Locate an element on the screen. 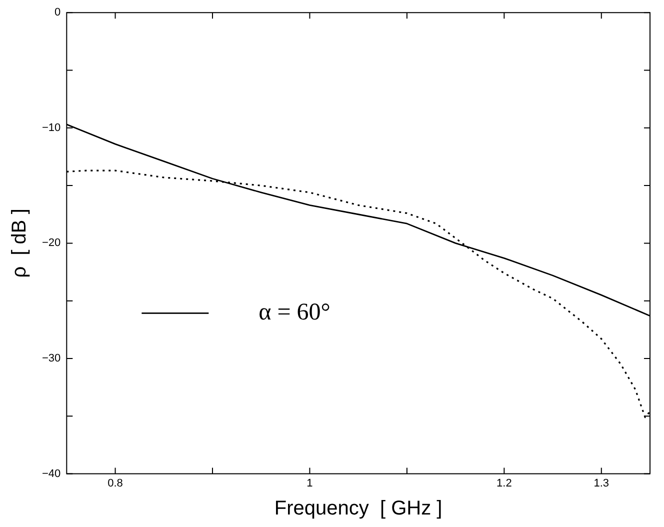  x-tick-label: 1 is located at coordinates (309, 483).